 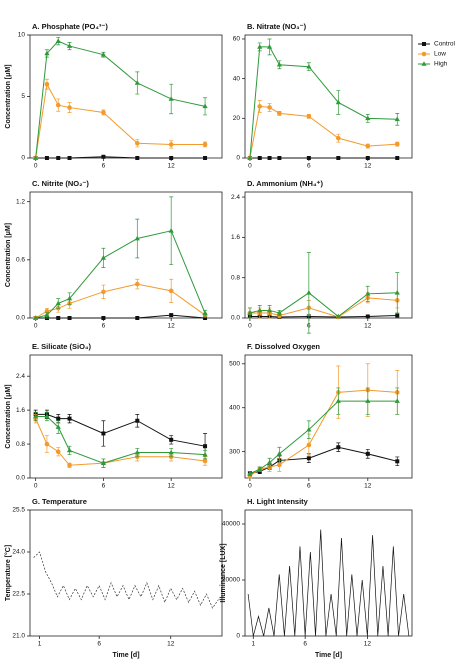 What do you see at coordinates (62, 346) in the screenshot?
I see `panel-title: E. Silicate (SiO₄)` at bounding box center [62, 346].